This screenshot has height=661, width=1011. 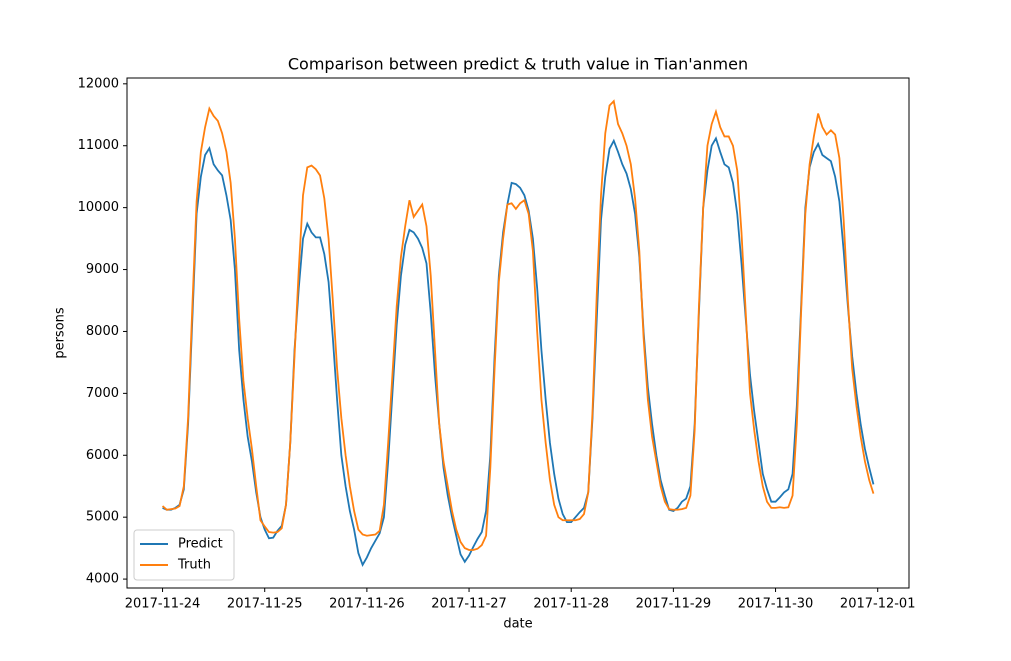 I want to click on legend-label: Predict, so click(x=200, y=544).